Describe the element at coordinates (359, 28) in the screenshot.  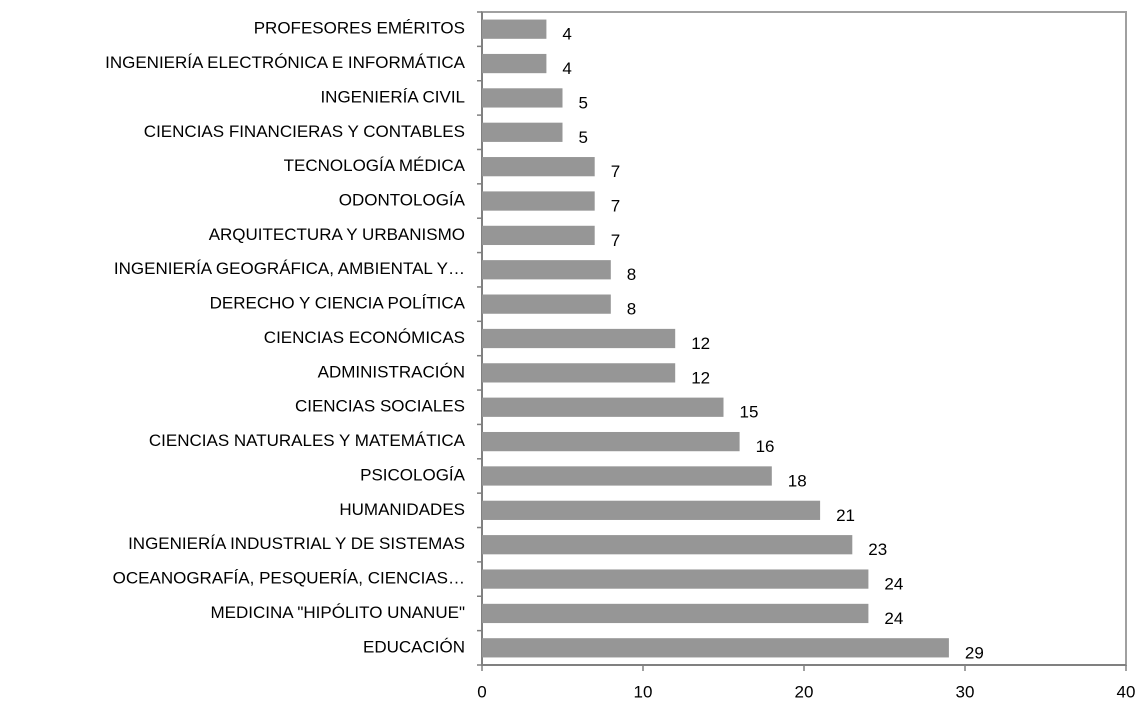
I see `y-tick-label: PROFESORES EMÉRITOS` at that location.